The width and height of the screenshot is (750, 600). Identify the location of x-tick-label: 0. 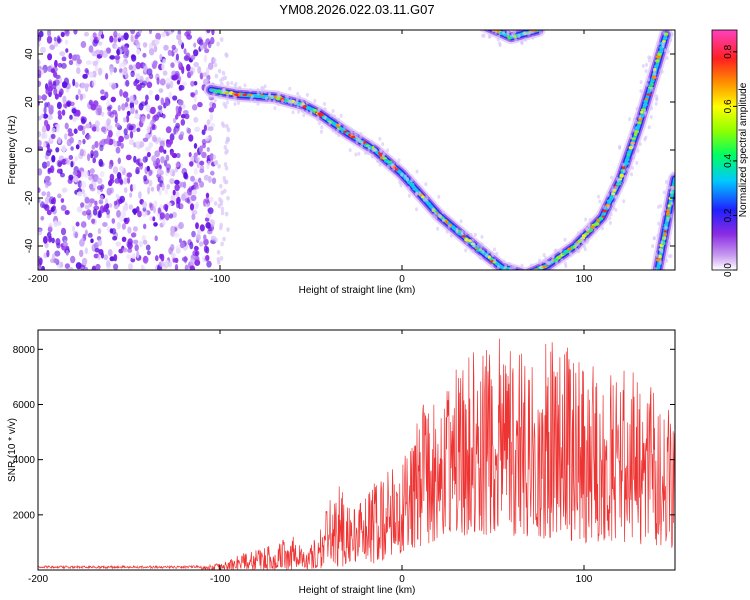
(402, 579).